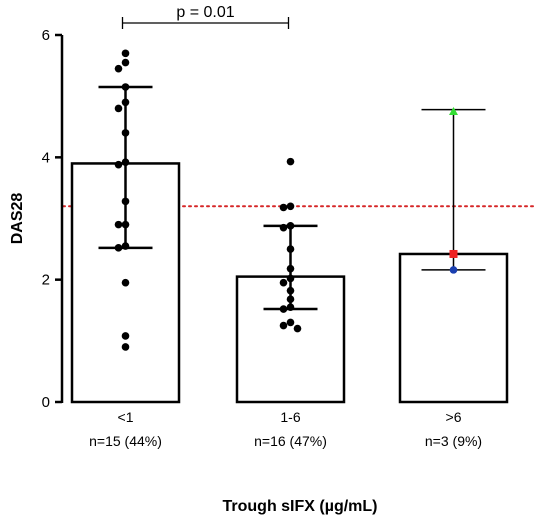 The image size is (538, 518). I want to click on x-tick-label: <1, so click(126, 417).